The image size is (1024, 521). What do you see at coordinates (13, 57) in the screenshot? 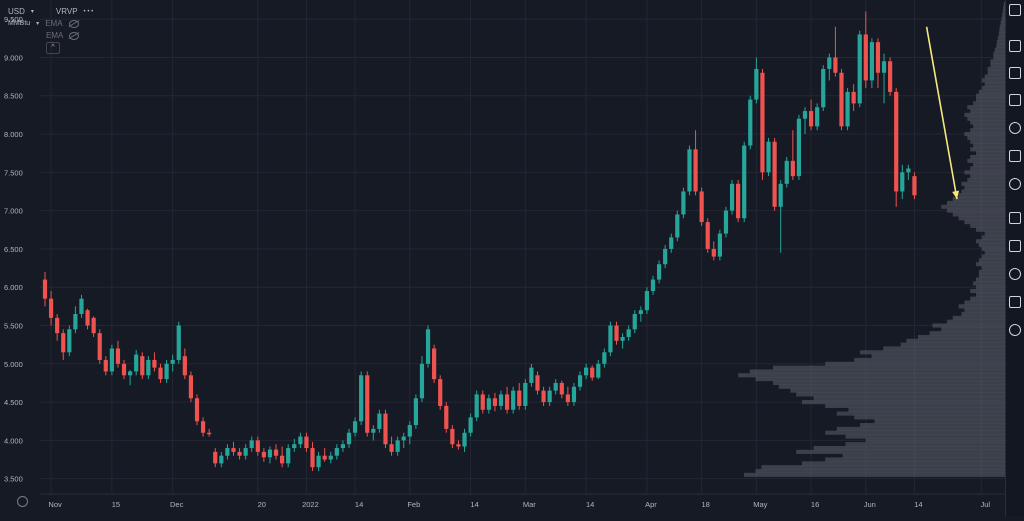
I see `y-tick-label: 9.000` at bounding box center [13, 57].